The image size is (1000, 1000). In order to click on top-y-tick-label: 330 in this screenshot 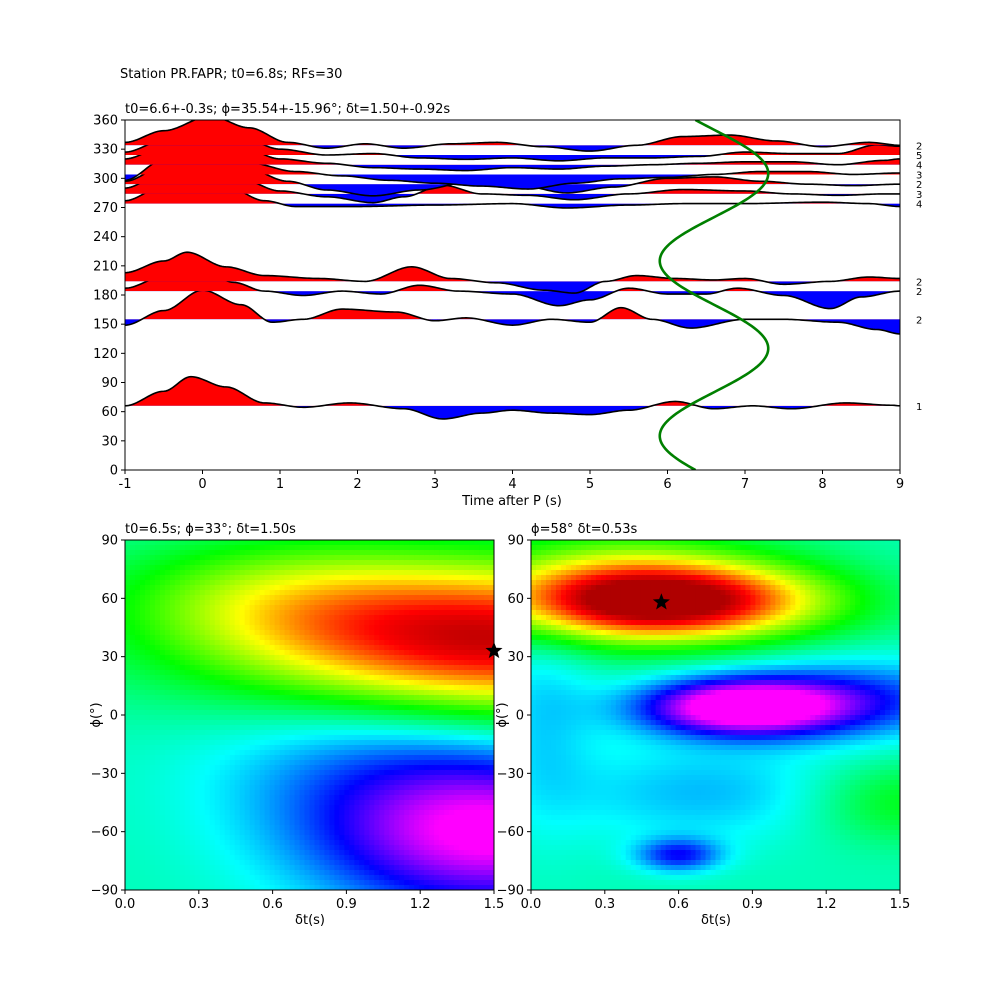, I will do `click(105, 150)`.